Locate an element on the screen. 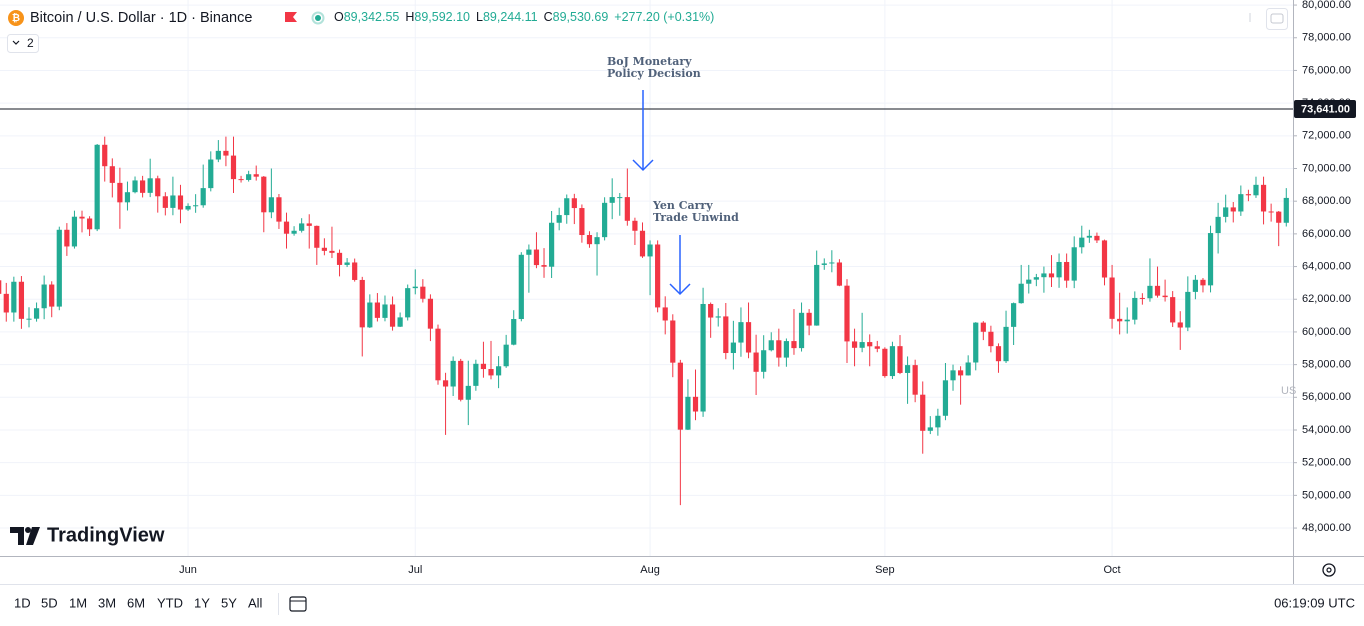 This screenshot has height=626, width=1364. y-tick-label: 48,000.00 is located at coordinates (1326, 528).